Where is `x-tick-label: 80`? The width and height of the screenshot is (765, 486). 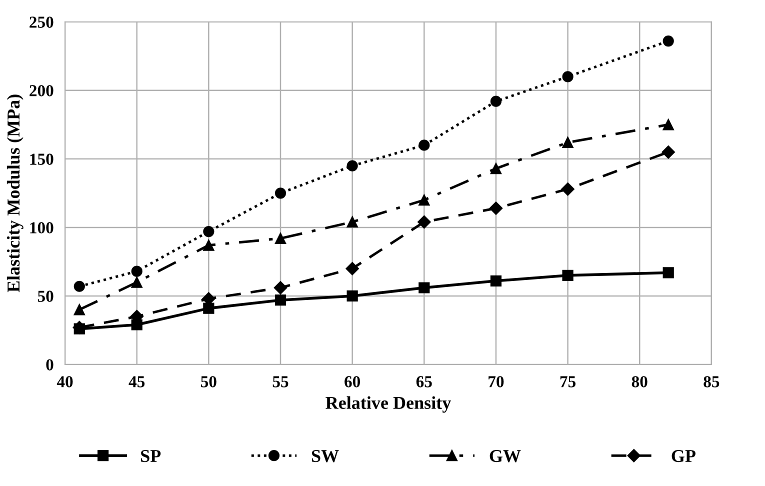 x-tick-label: 80 is located at coordinates (640, 382).